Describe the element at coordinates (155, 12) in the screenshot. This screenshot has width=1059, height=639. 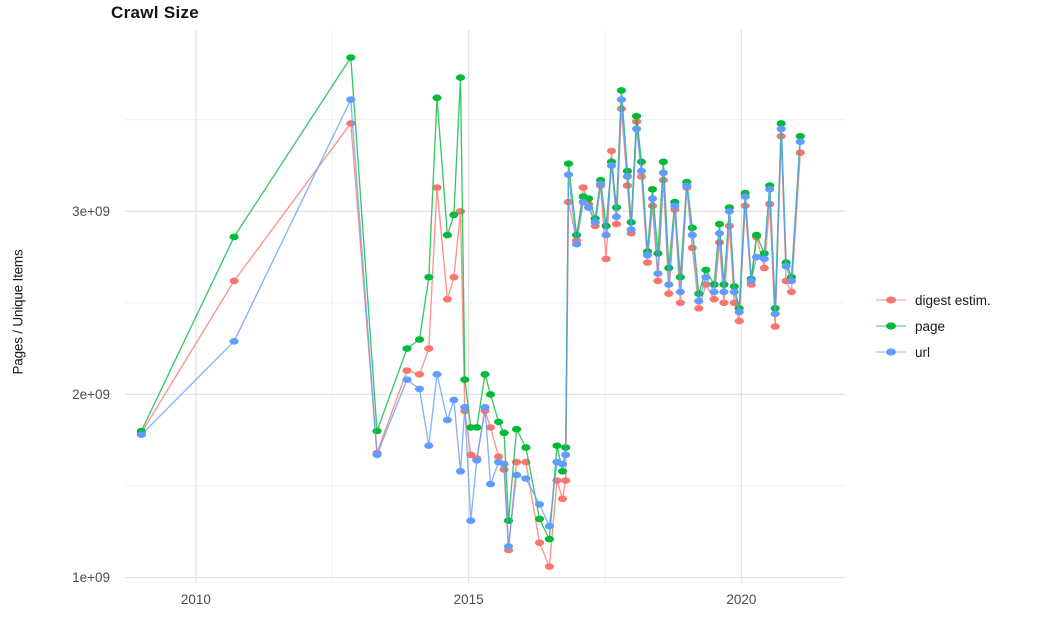
I see `chart-title: Crawl Size` at that location.